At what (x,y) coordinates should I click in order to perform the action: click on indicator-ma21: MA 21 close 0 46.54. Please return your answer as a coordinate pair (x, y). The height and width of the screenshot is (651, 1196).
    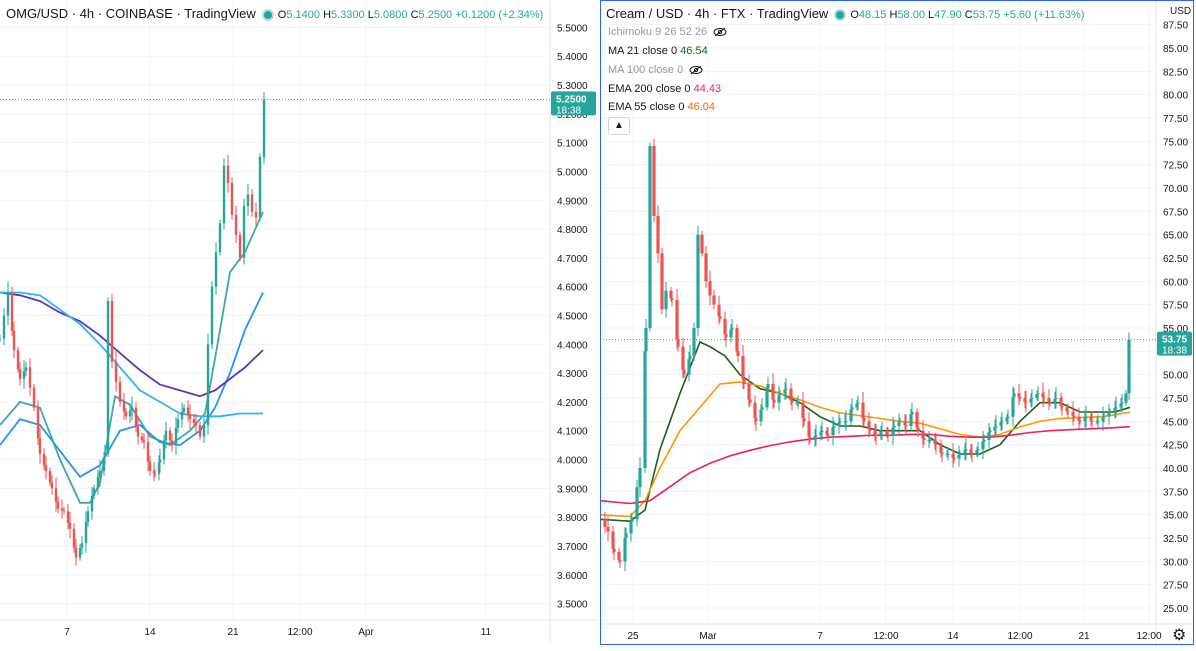
    Looking at the image, I should click on (658, 51).